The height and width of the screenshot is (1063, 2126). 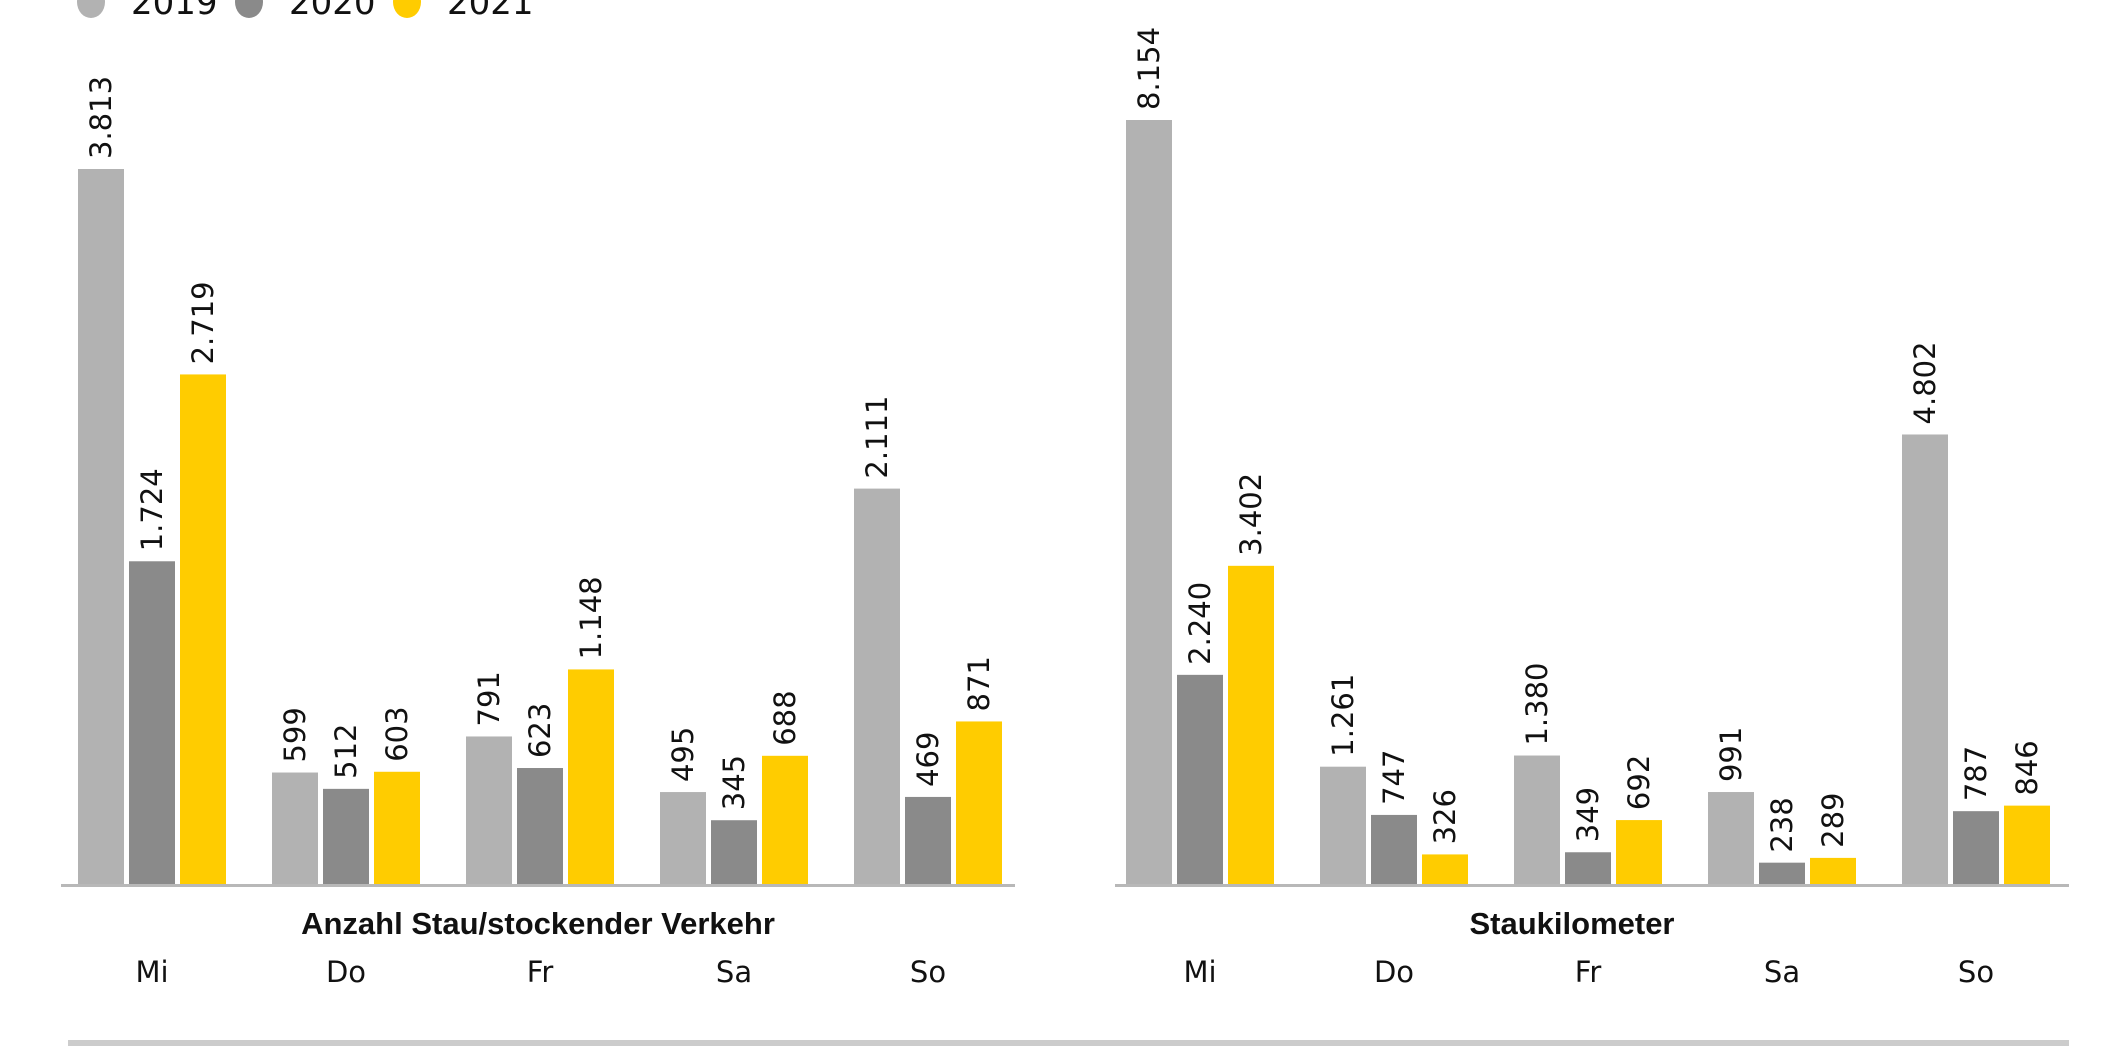 What do you see at coordinates (877, 437) in the screenshot?
I see `data-label-So-2019: 2.111` at bounding box center [877, 437].